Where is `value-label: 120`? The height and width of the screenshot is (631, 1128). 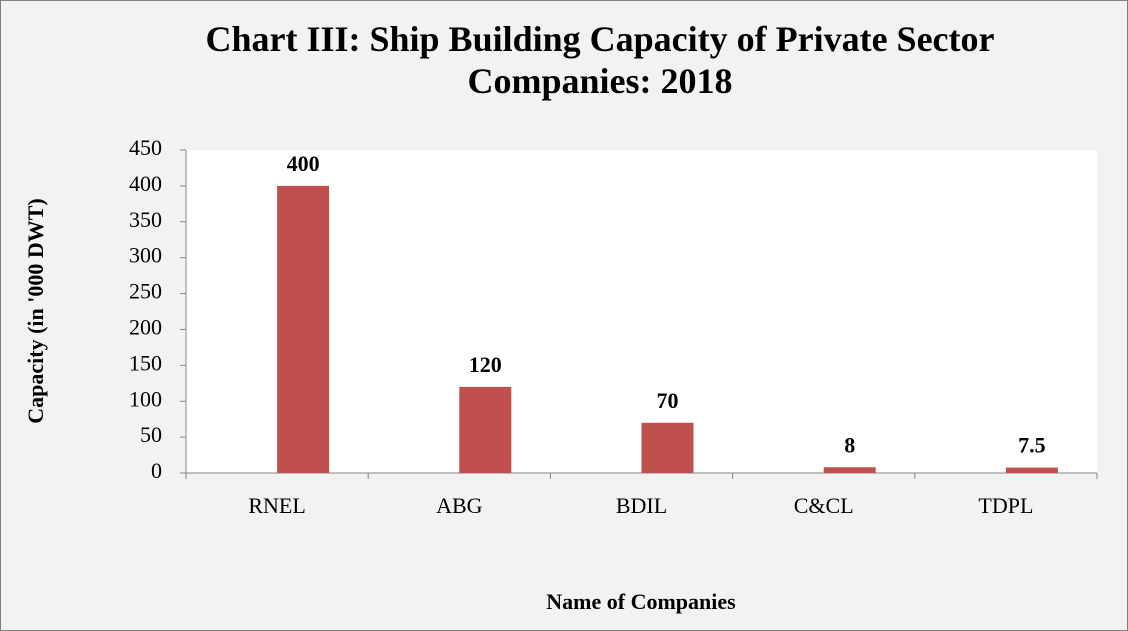 value-label: 120 is located at coordinates (485, 364).